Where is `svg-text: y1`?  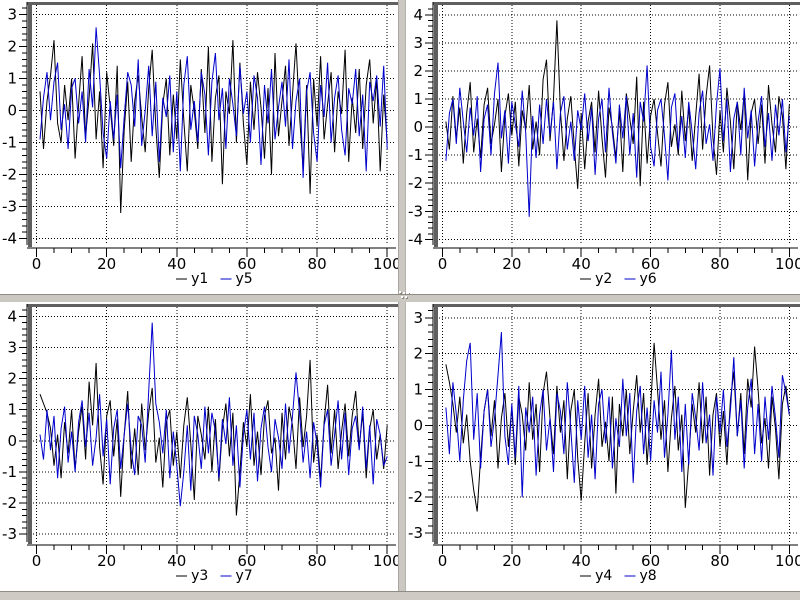
svg-text: y1 is located at coordinates (199, 279).